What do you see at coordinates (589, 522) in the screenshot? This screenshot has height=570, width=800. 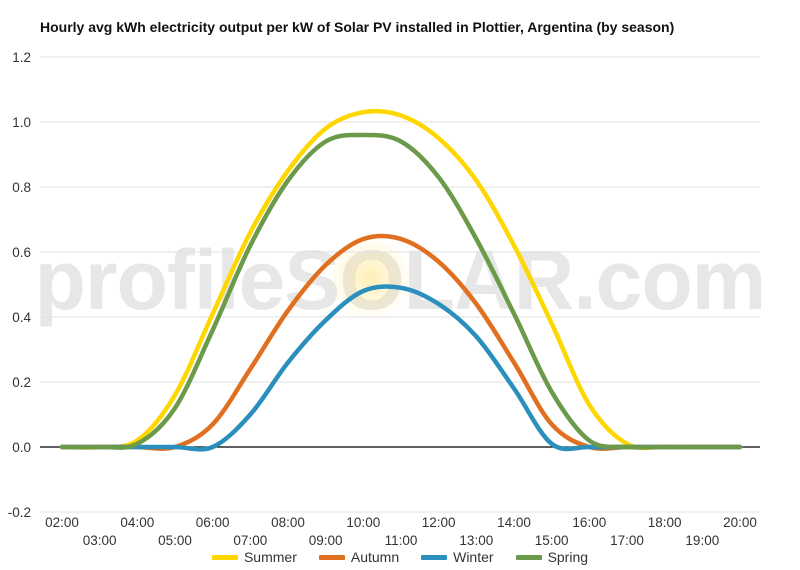 I see `x-tick-label: 16:00` at bounding box center [589, 522].